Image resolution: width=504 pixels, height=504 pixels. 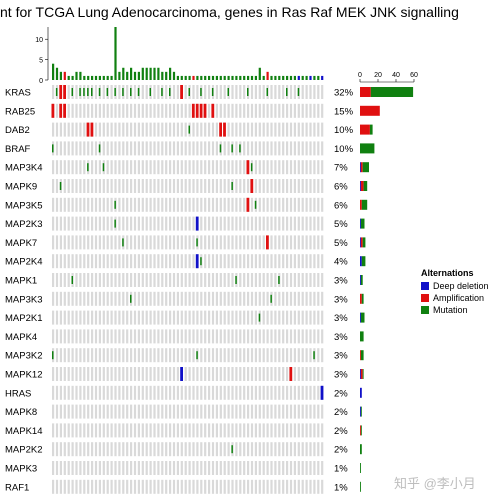 What do you see at coordinates (92, 129) in the screenshot?
I see `amplification-mark` at bounding box center [92, 129].